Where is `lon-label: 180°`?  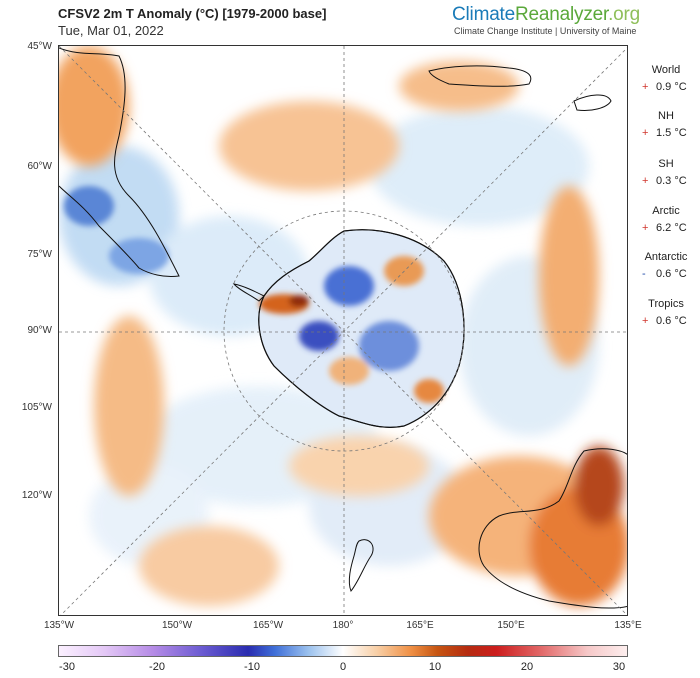 lon-label: 180° is located at coordinates (343, 625).